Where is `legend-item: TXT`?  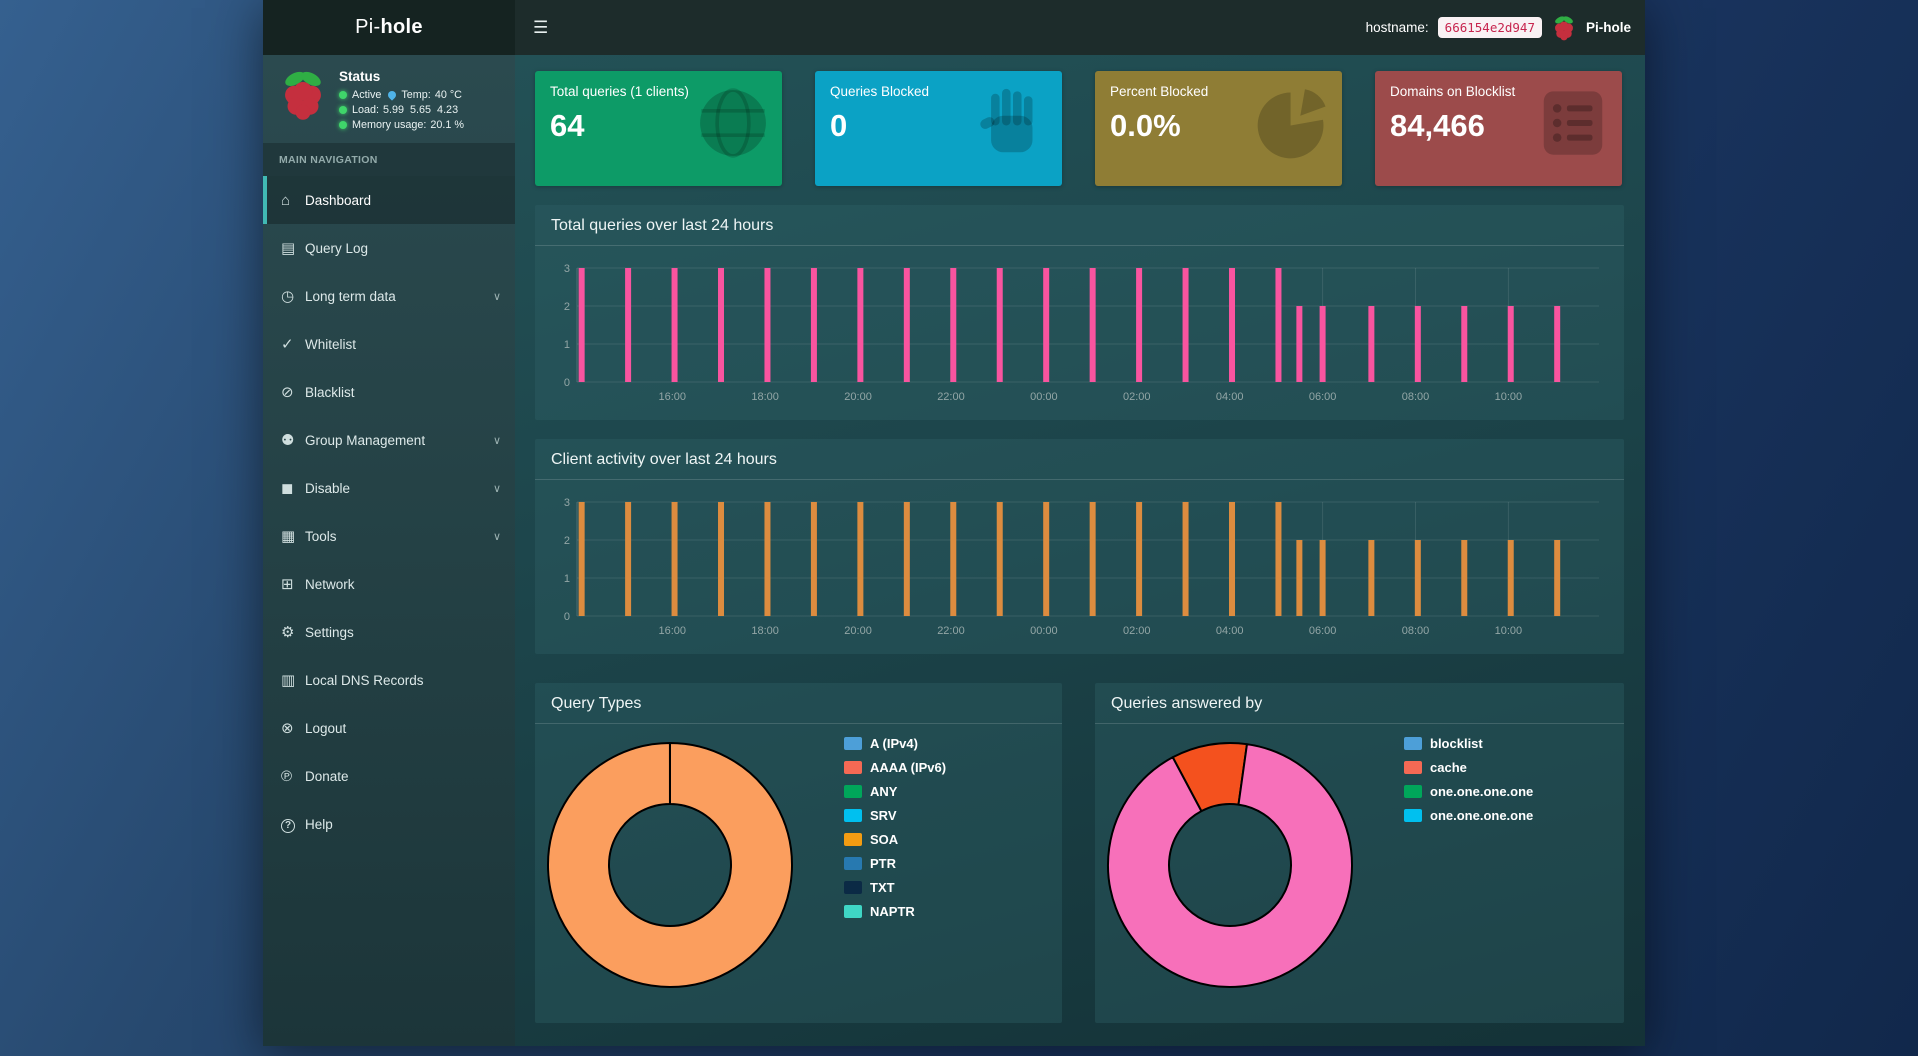
legend-item: TXT is located at coordinates (895, 887).